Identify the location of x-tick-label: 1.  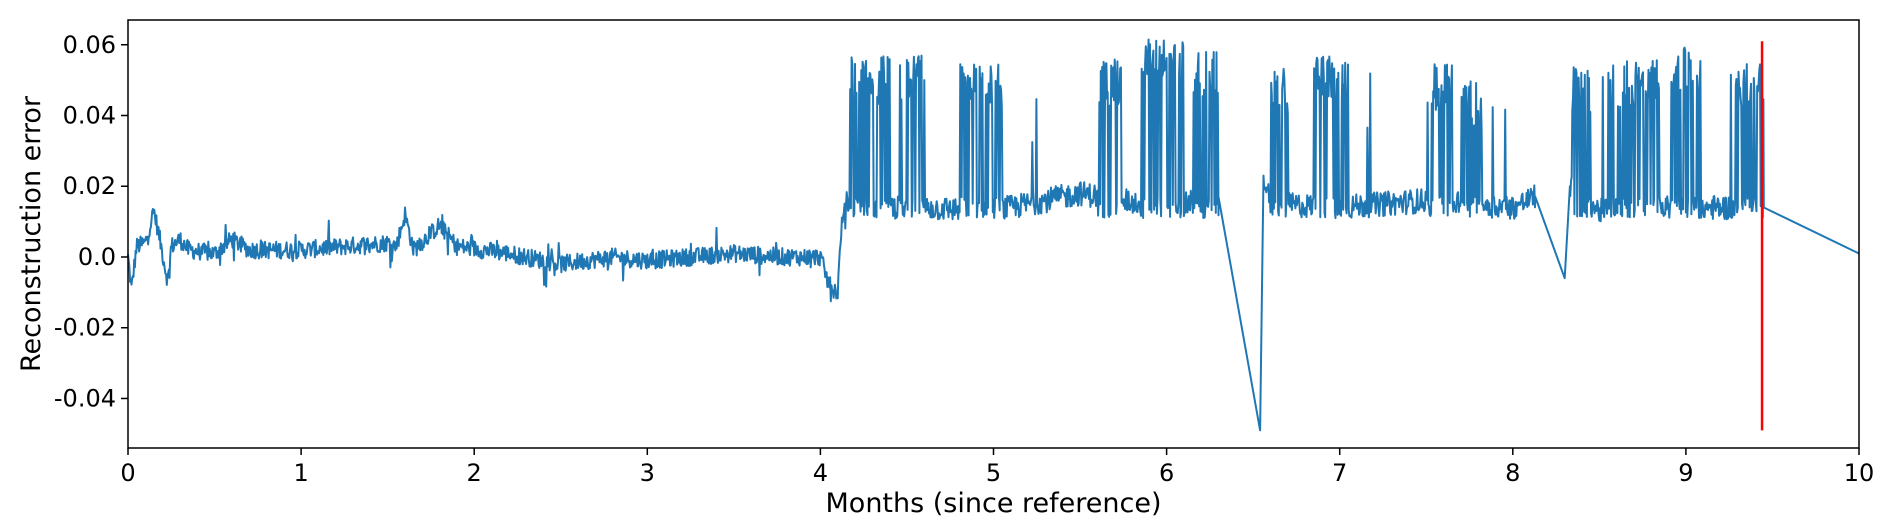
(300, 473).